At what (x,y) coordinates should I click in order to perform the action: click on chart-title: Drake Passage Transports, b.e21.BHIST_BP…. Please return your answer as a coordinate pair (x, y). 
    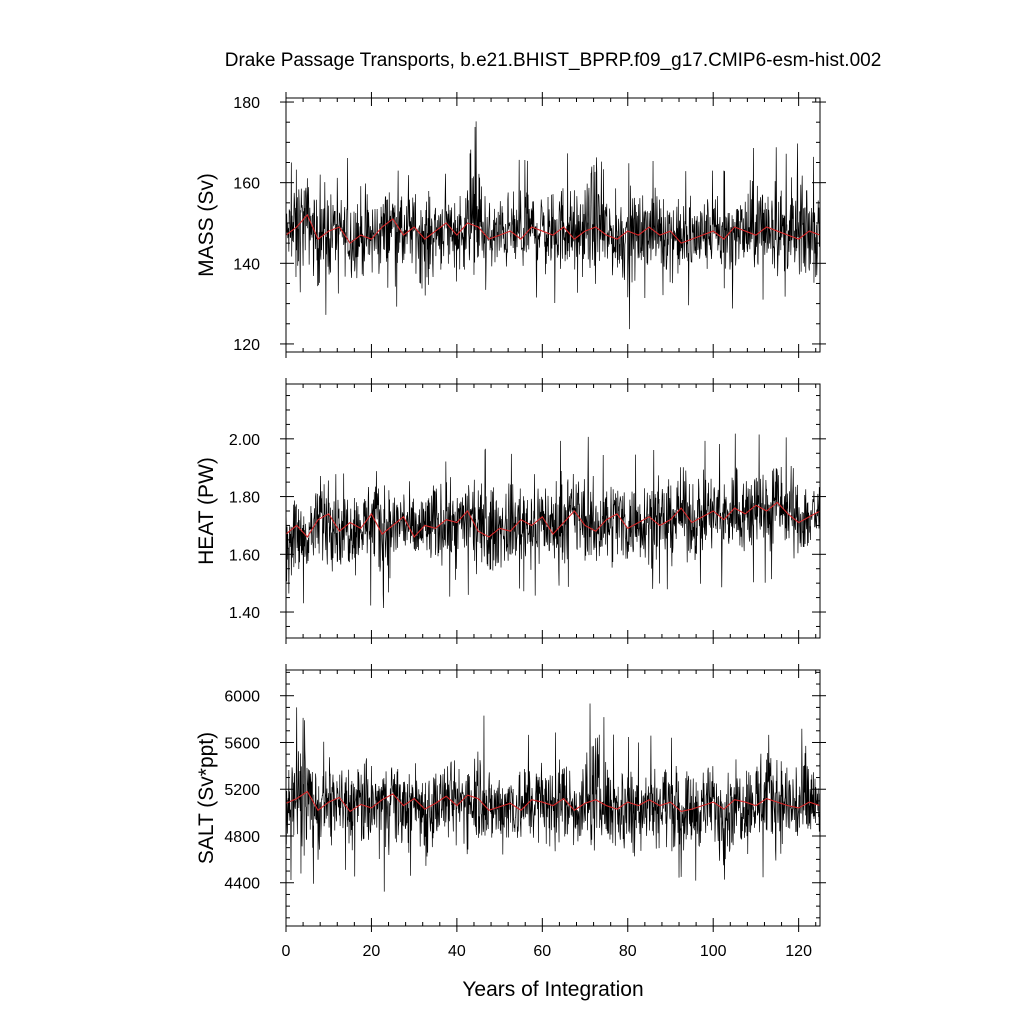
    Looking at the image, I should click on (553, 60).